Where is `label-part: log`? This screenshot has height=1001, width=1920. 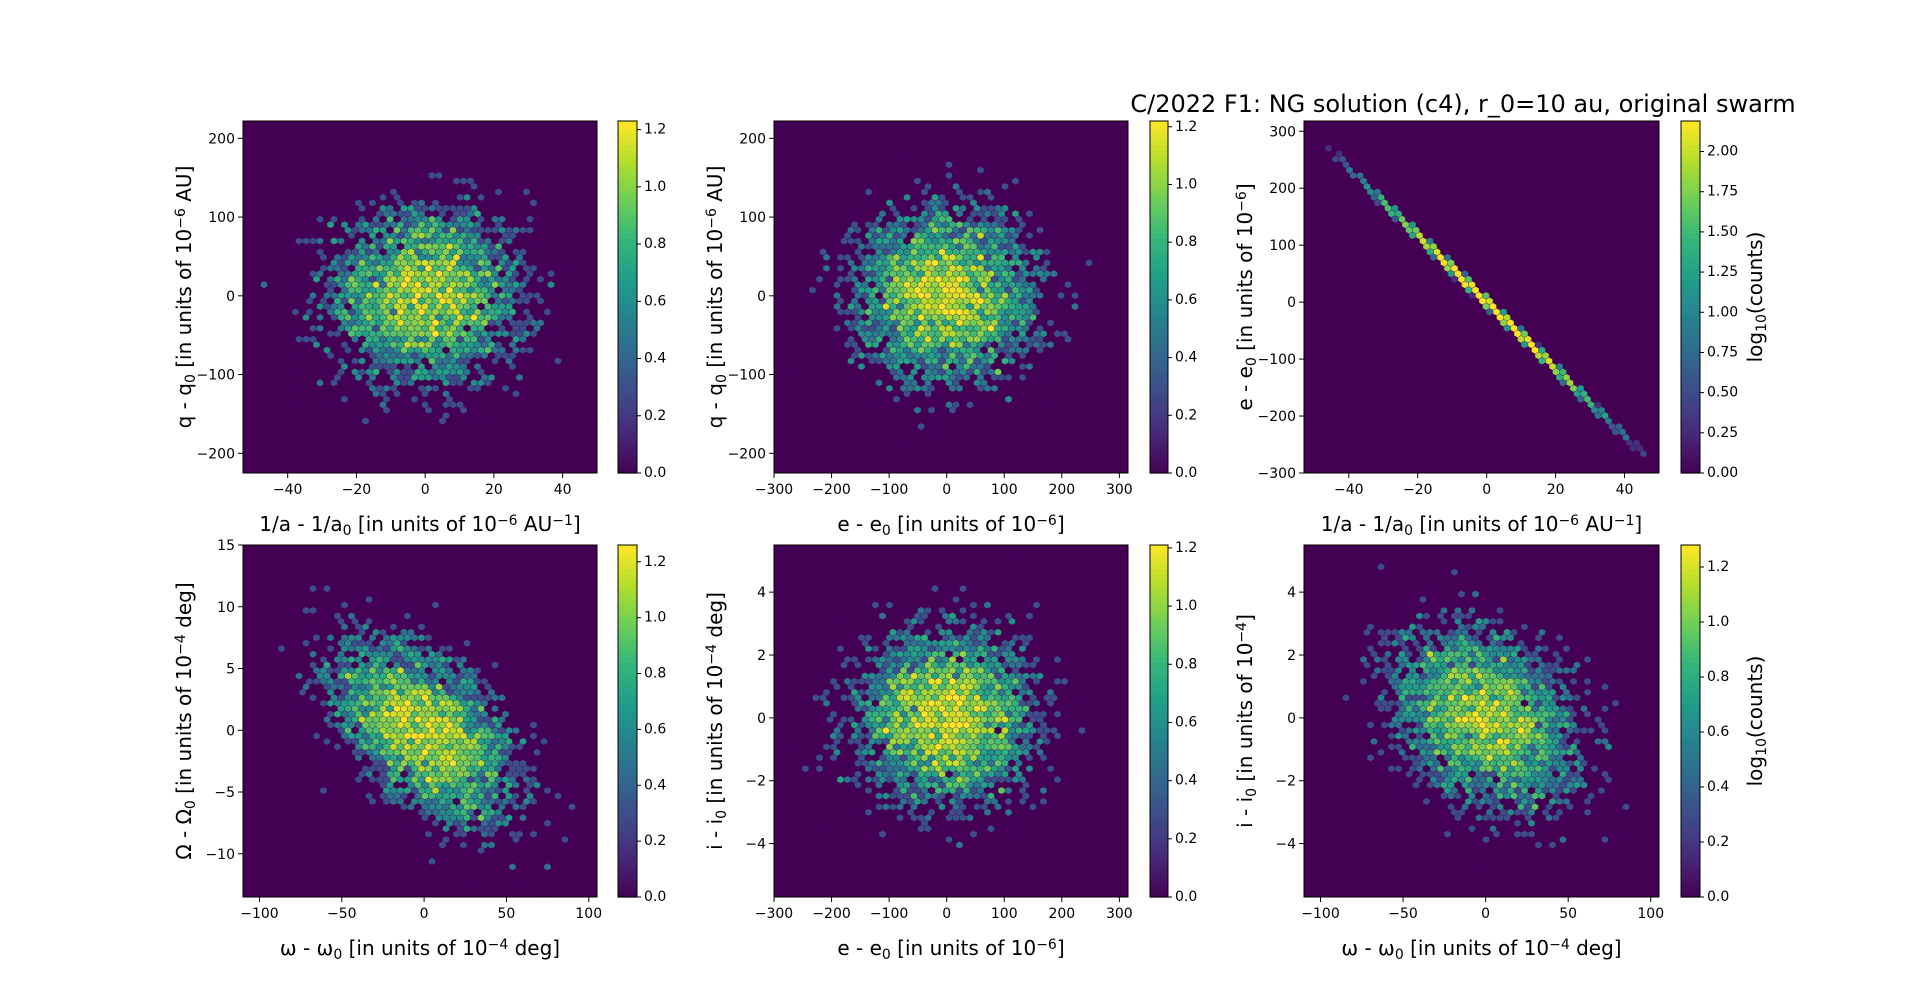
label-part: log is located at coordinates (1755, 347).